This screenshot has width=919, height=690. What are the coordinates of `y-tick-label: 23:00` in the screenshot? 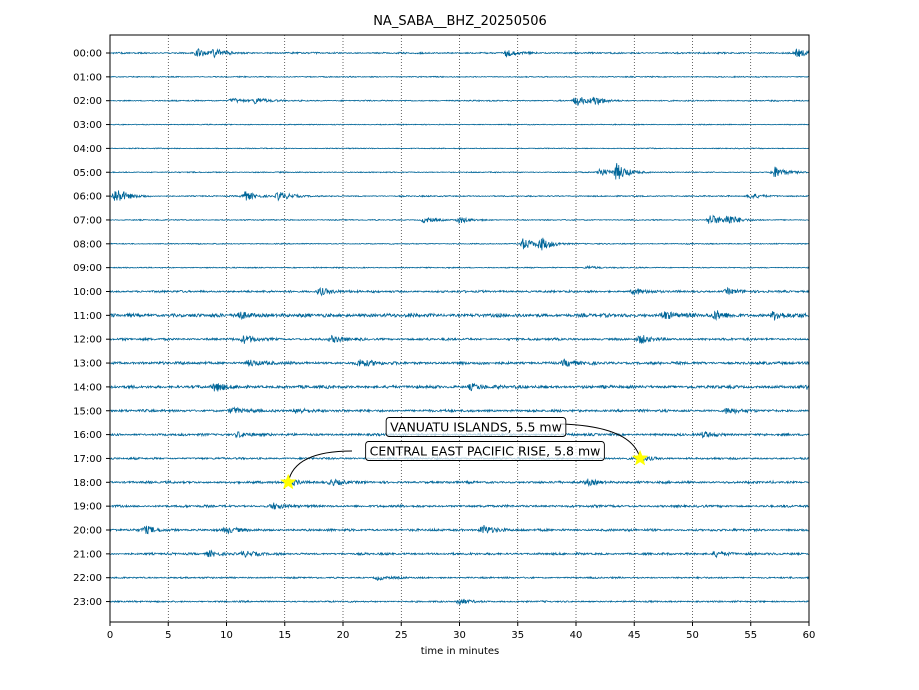 It's located at (87, 602).